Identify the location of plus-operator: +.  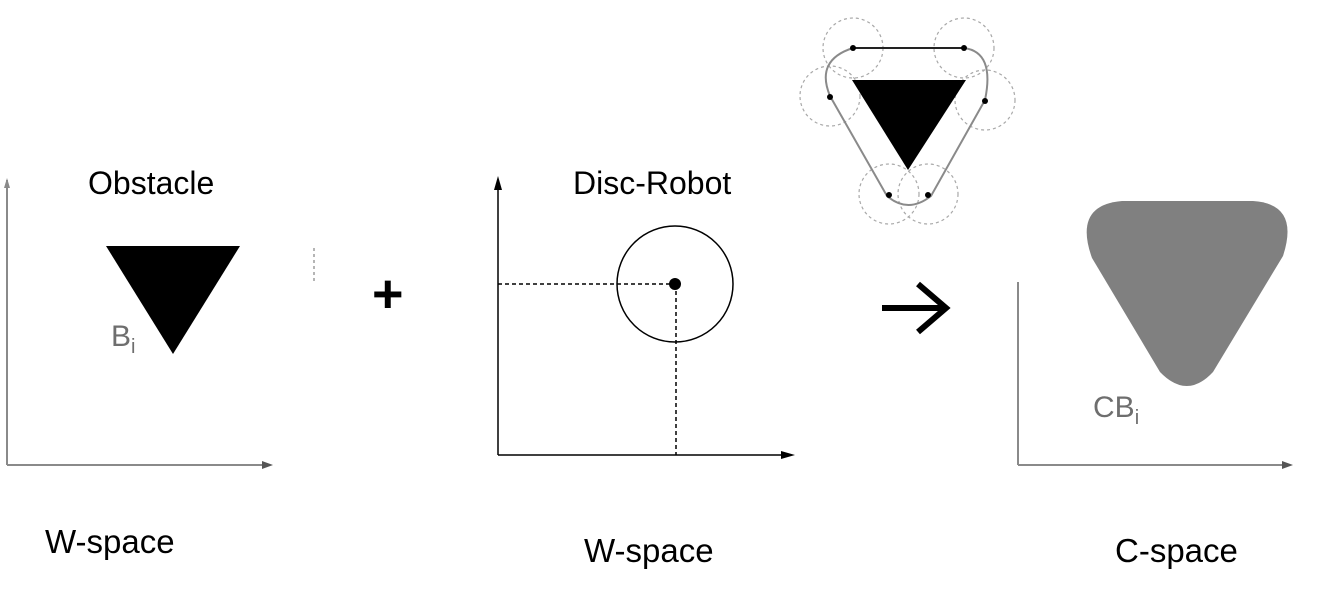
(388, 294).